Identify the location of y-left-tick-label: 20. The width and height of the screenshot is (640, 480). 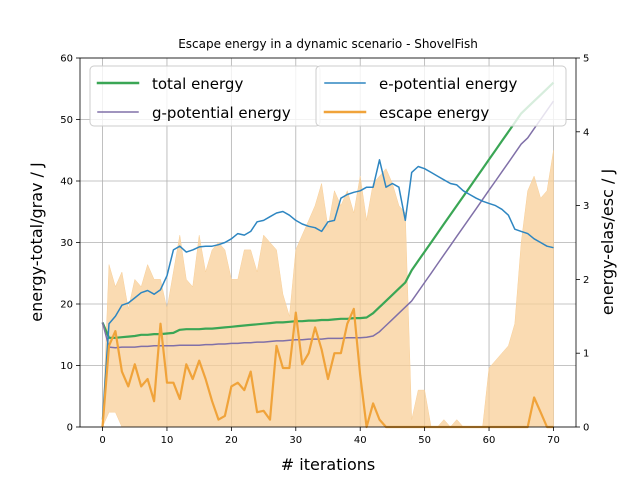
(66, 305).